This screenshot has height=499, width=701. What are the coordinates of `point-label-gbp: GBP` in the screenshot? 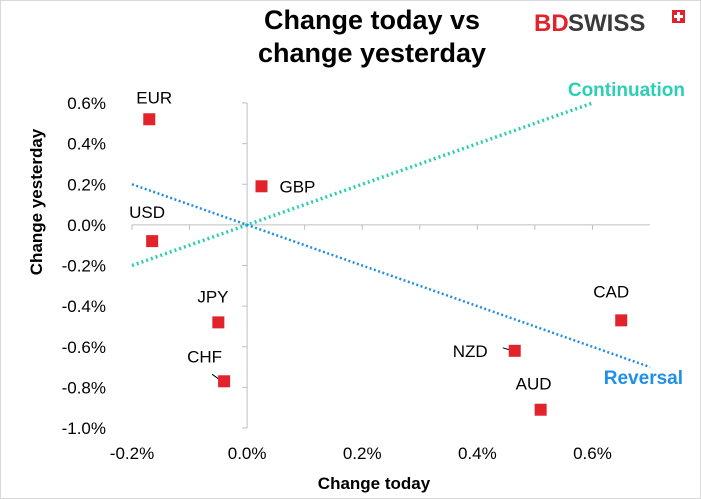 It's located at (298, 186).